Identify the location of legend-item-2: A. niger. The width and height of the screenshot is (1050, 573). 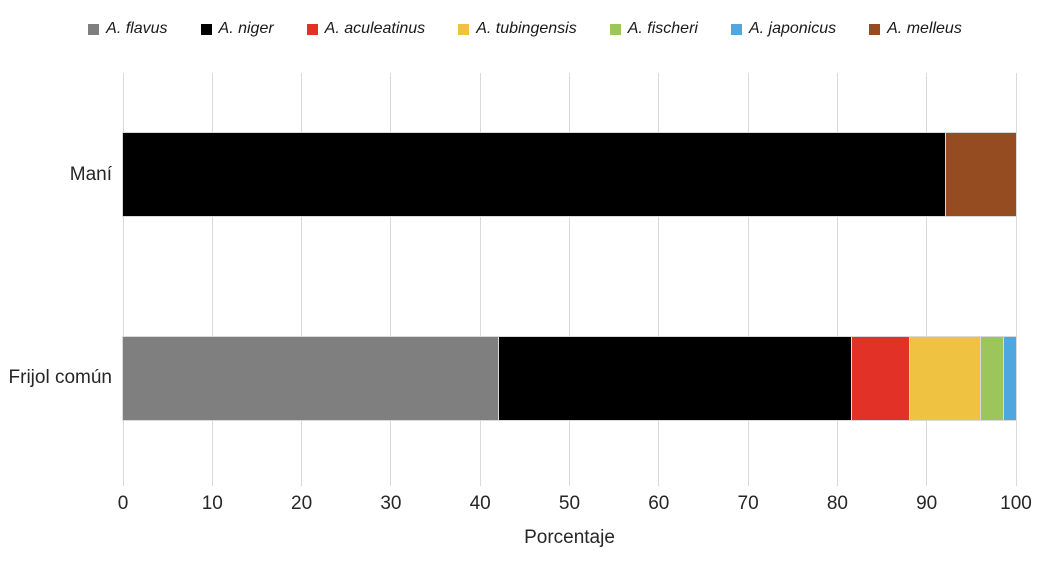
(237, 29).